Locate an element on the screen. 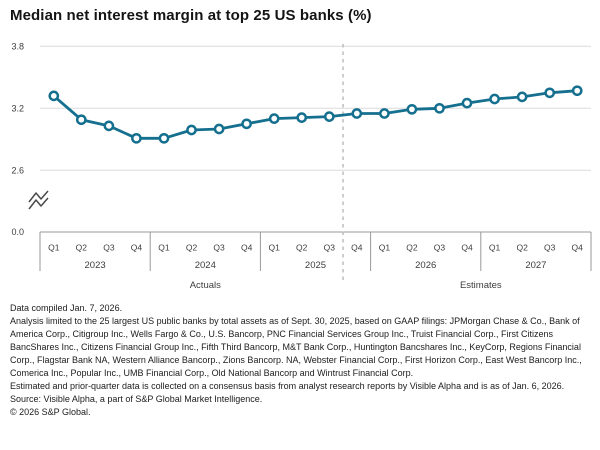  year-label: 2027 is located at coordinates (535, 265).